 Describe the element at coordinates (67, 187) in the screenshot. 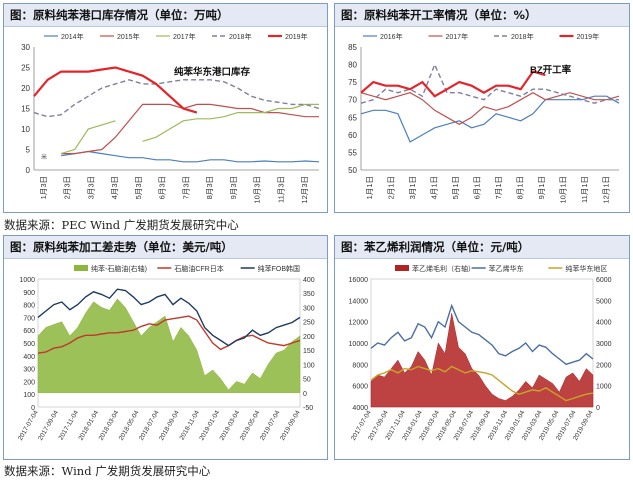

I see `x-tick-label: 2月3日` at that location.